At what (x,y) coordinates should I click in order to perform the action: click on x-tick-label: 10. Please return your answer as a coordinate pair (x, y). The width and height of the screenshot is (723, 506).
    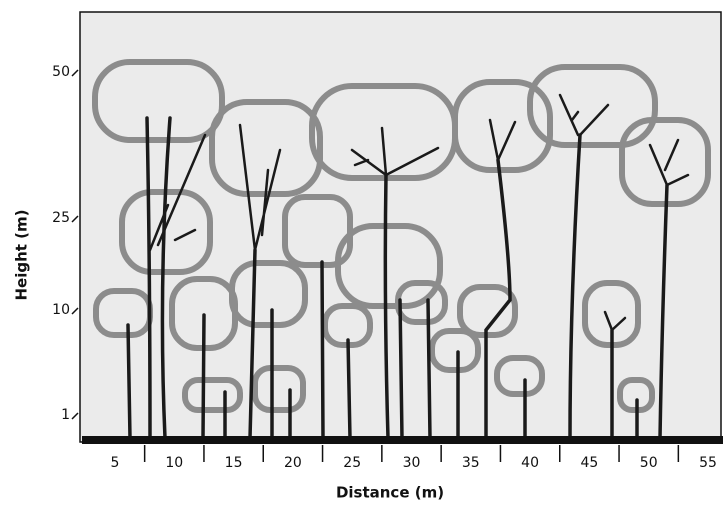
    Looking at the image, I should click on (174, 463).